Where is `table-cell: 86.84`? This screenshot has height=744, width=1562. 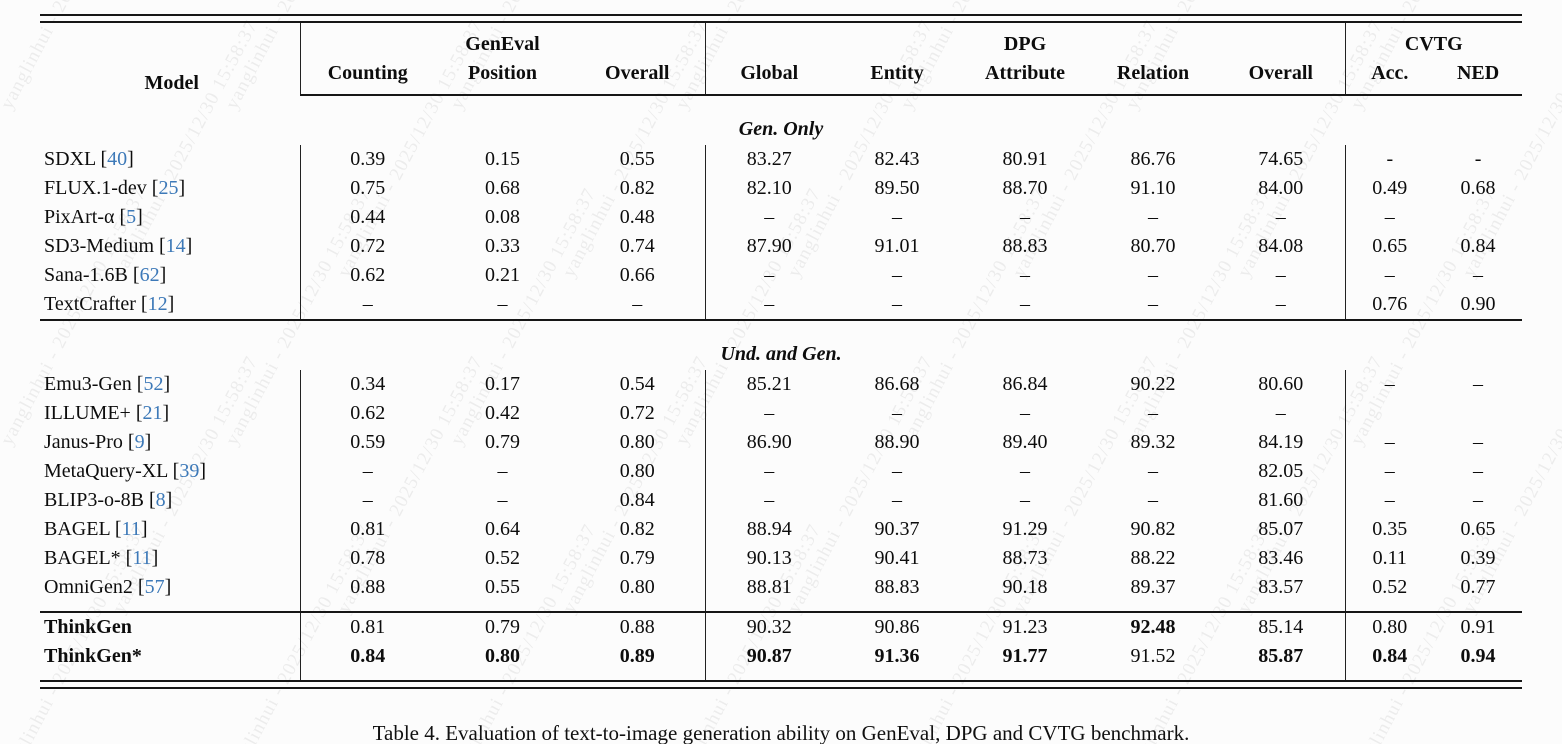 table-cell: 86.84 is located at coordinates (1025, 384).